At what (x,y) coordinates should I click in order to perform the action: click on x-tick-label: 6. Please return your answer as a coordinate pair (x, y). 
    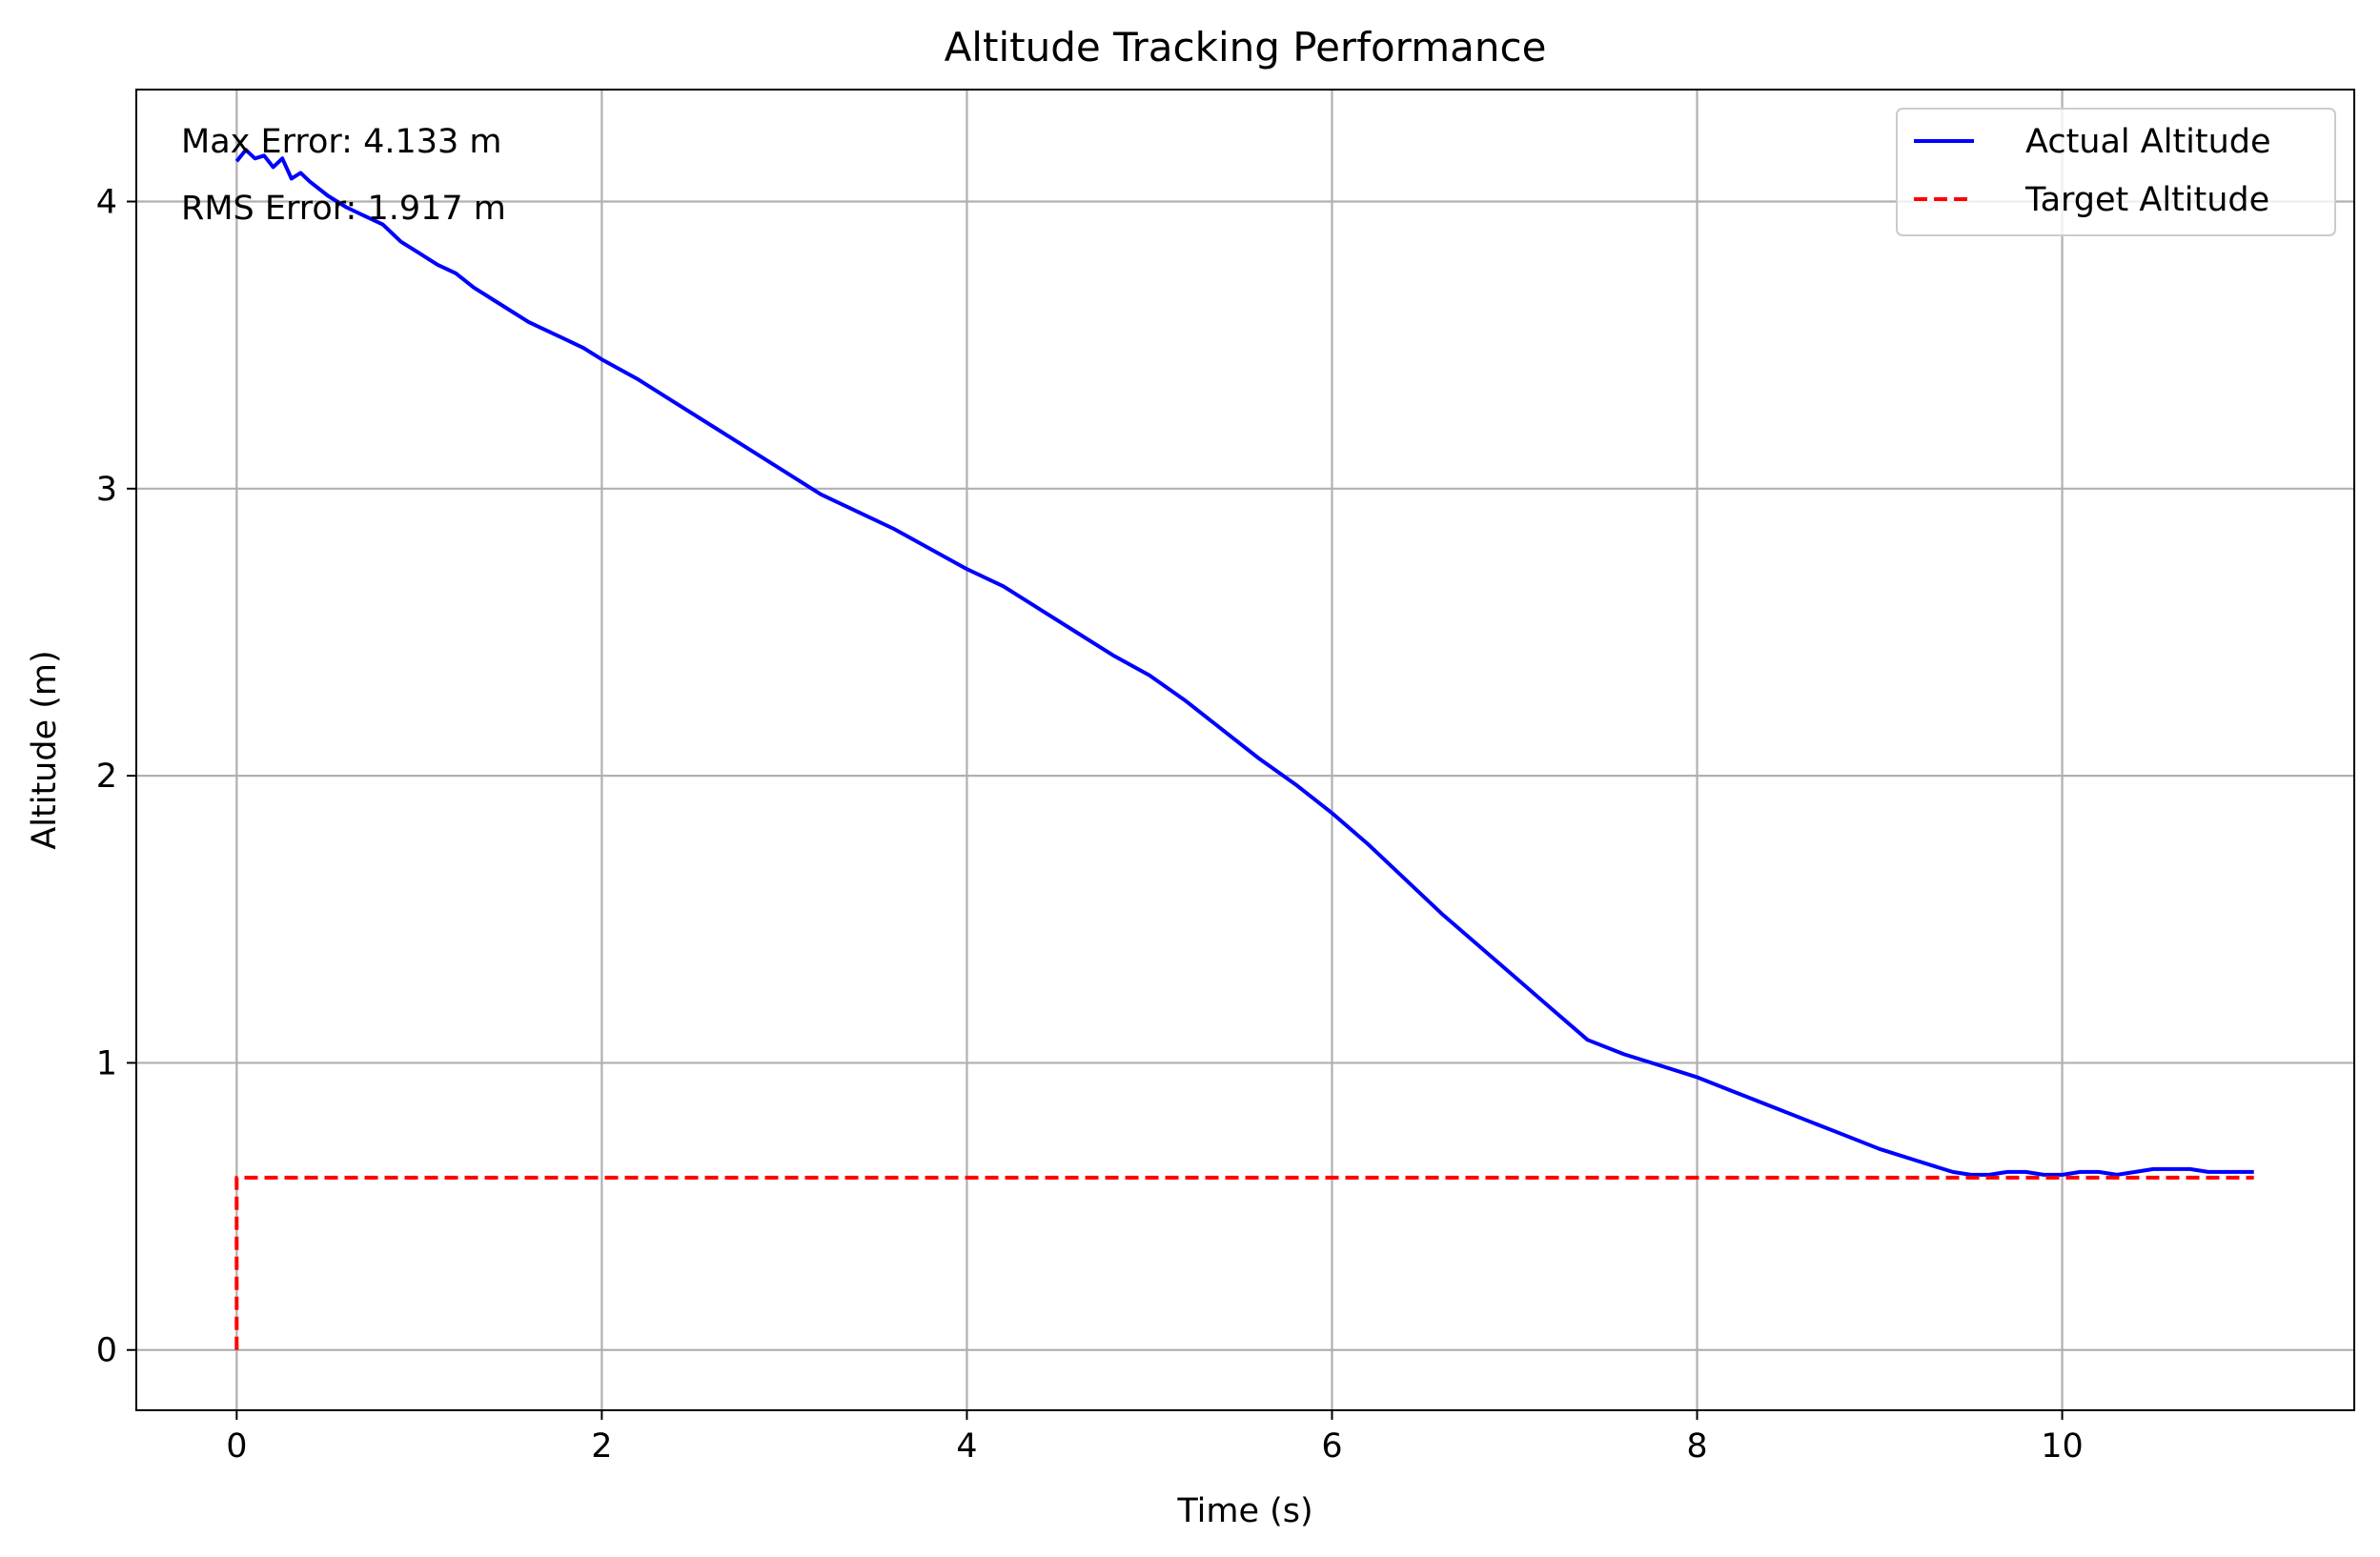
    Looking at the image, I should click on (1331, 1446).